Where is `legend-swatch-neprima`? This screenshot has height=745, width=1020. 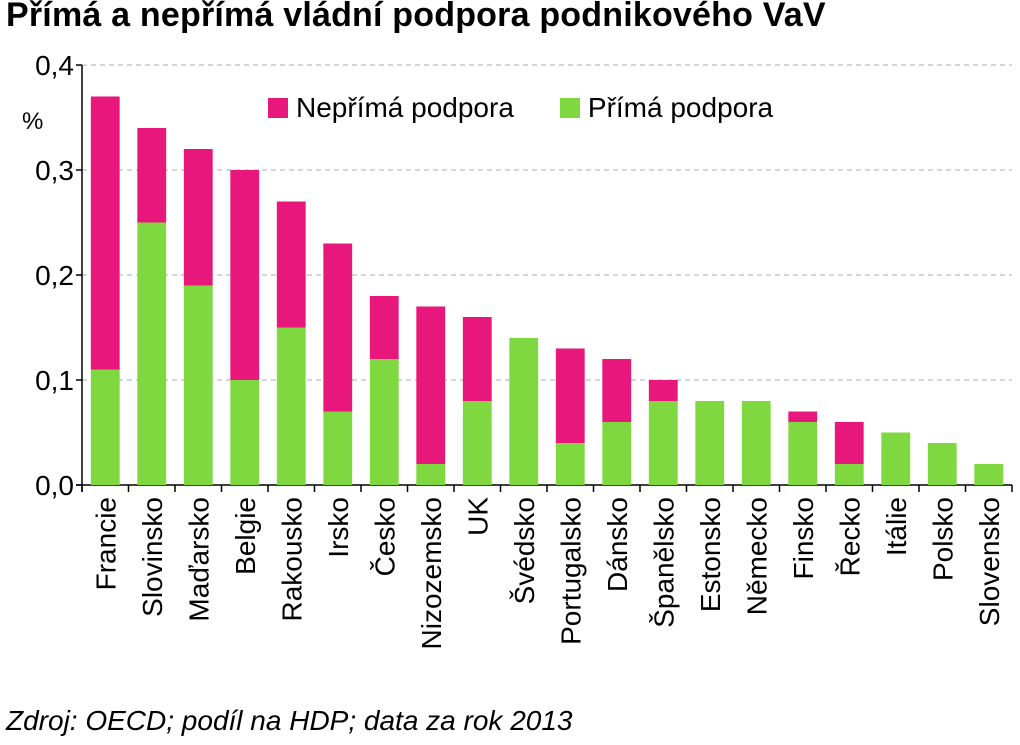 legend-swatch-neprima is located at coordinates (278, 108).